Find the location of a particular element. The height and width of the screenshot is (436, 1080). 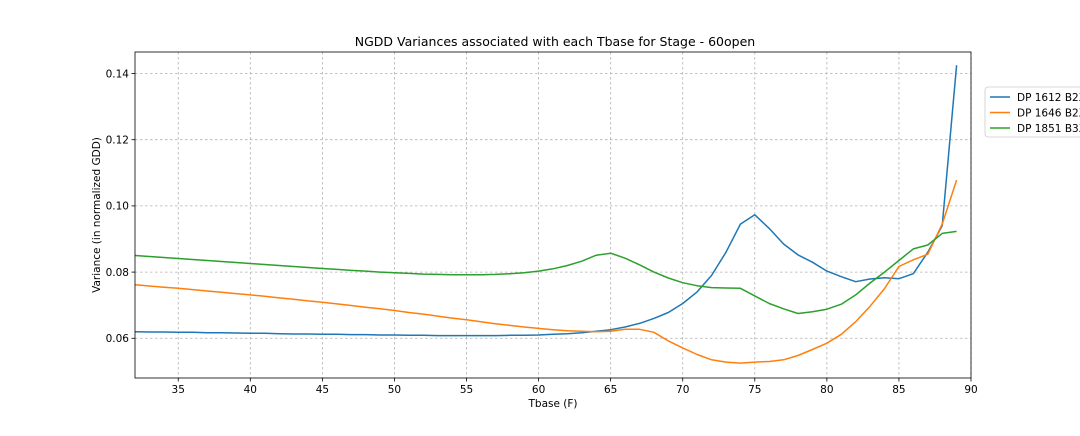

x-tick-label: 50 is located at coordinates (394, 390).